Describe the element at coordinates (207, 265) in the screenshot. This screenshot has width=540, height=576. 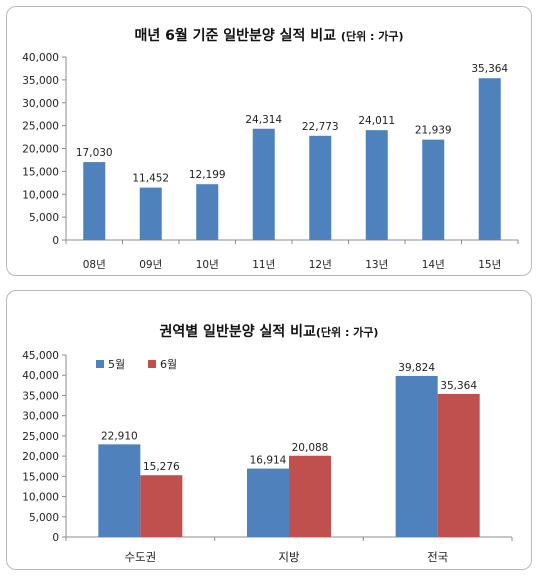
I see `x-tick-label: 10년` at that location.